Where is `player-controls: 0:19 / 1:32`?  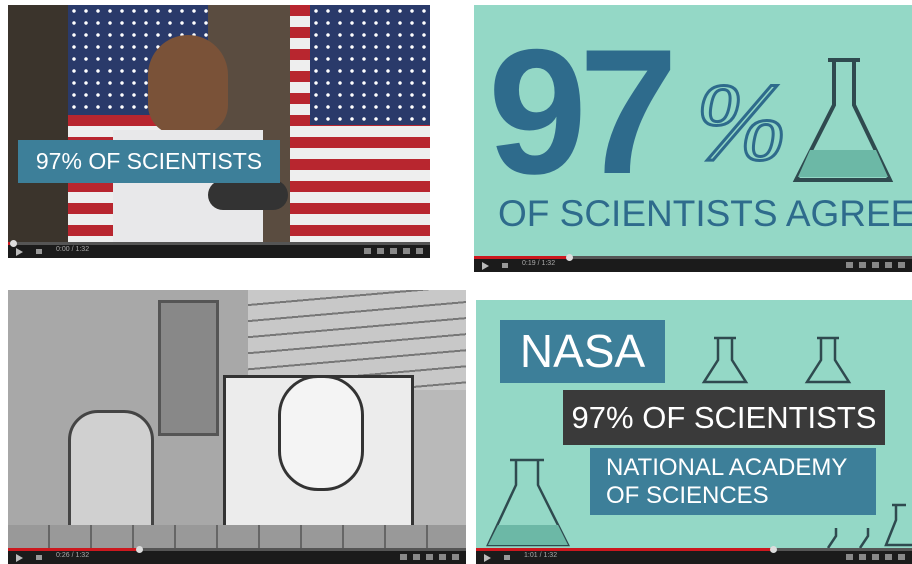
player-controls: 0:19 / 1:32 is located at coordinates (693, 263).